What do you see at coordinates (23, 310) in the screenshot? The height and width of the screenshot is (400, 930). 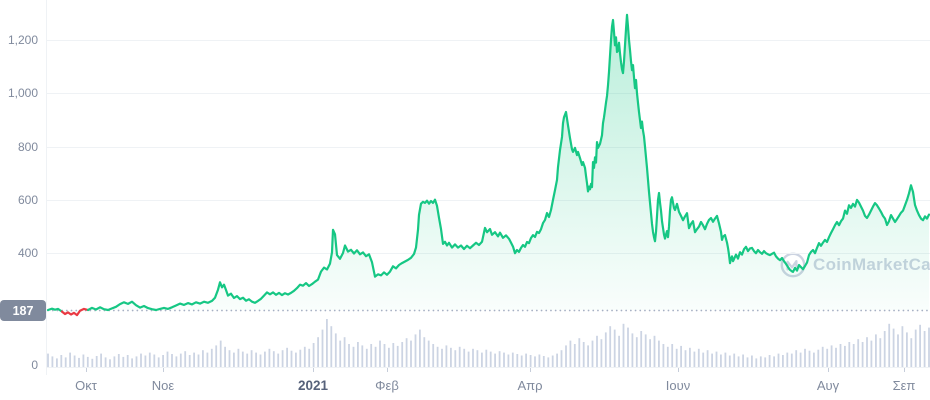 I see `baseline-price-badge: 187` at bounding box center [23, 310].